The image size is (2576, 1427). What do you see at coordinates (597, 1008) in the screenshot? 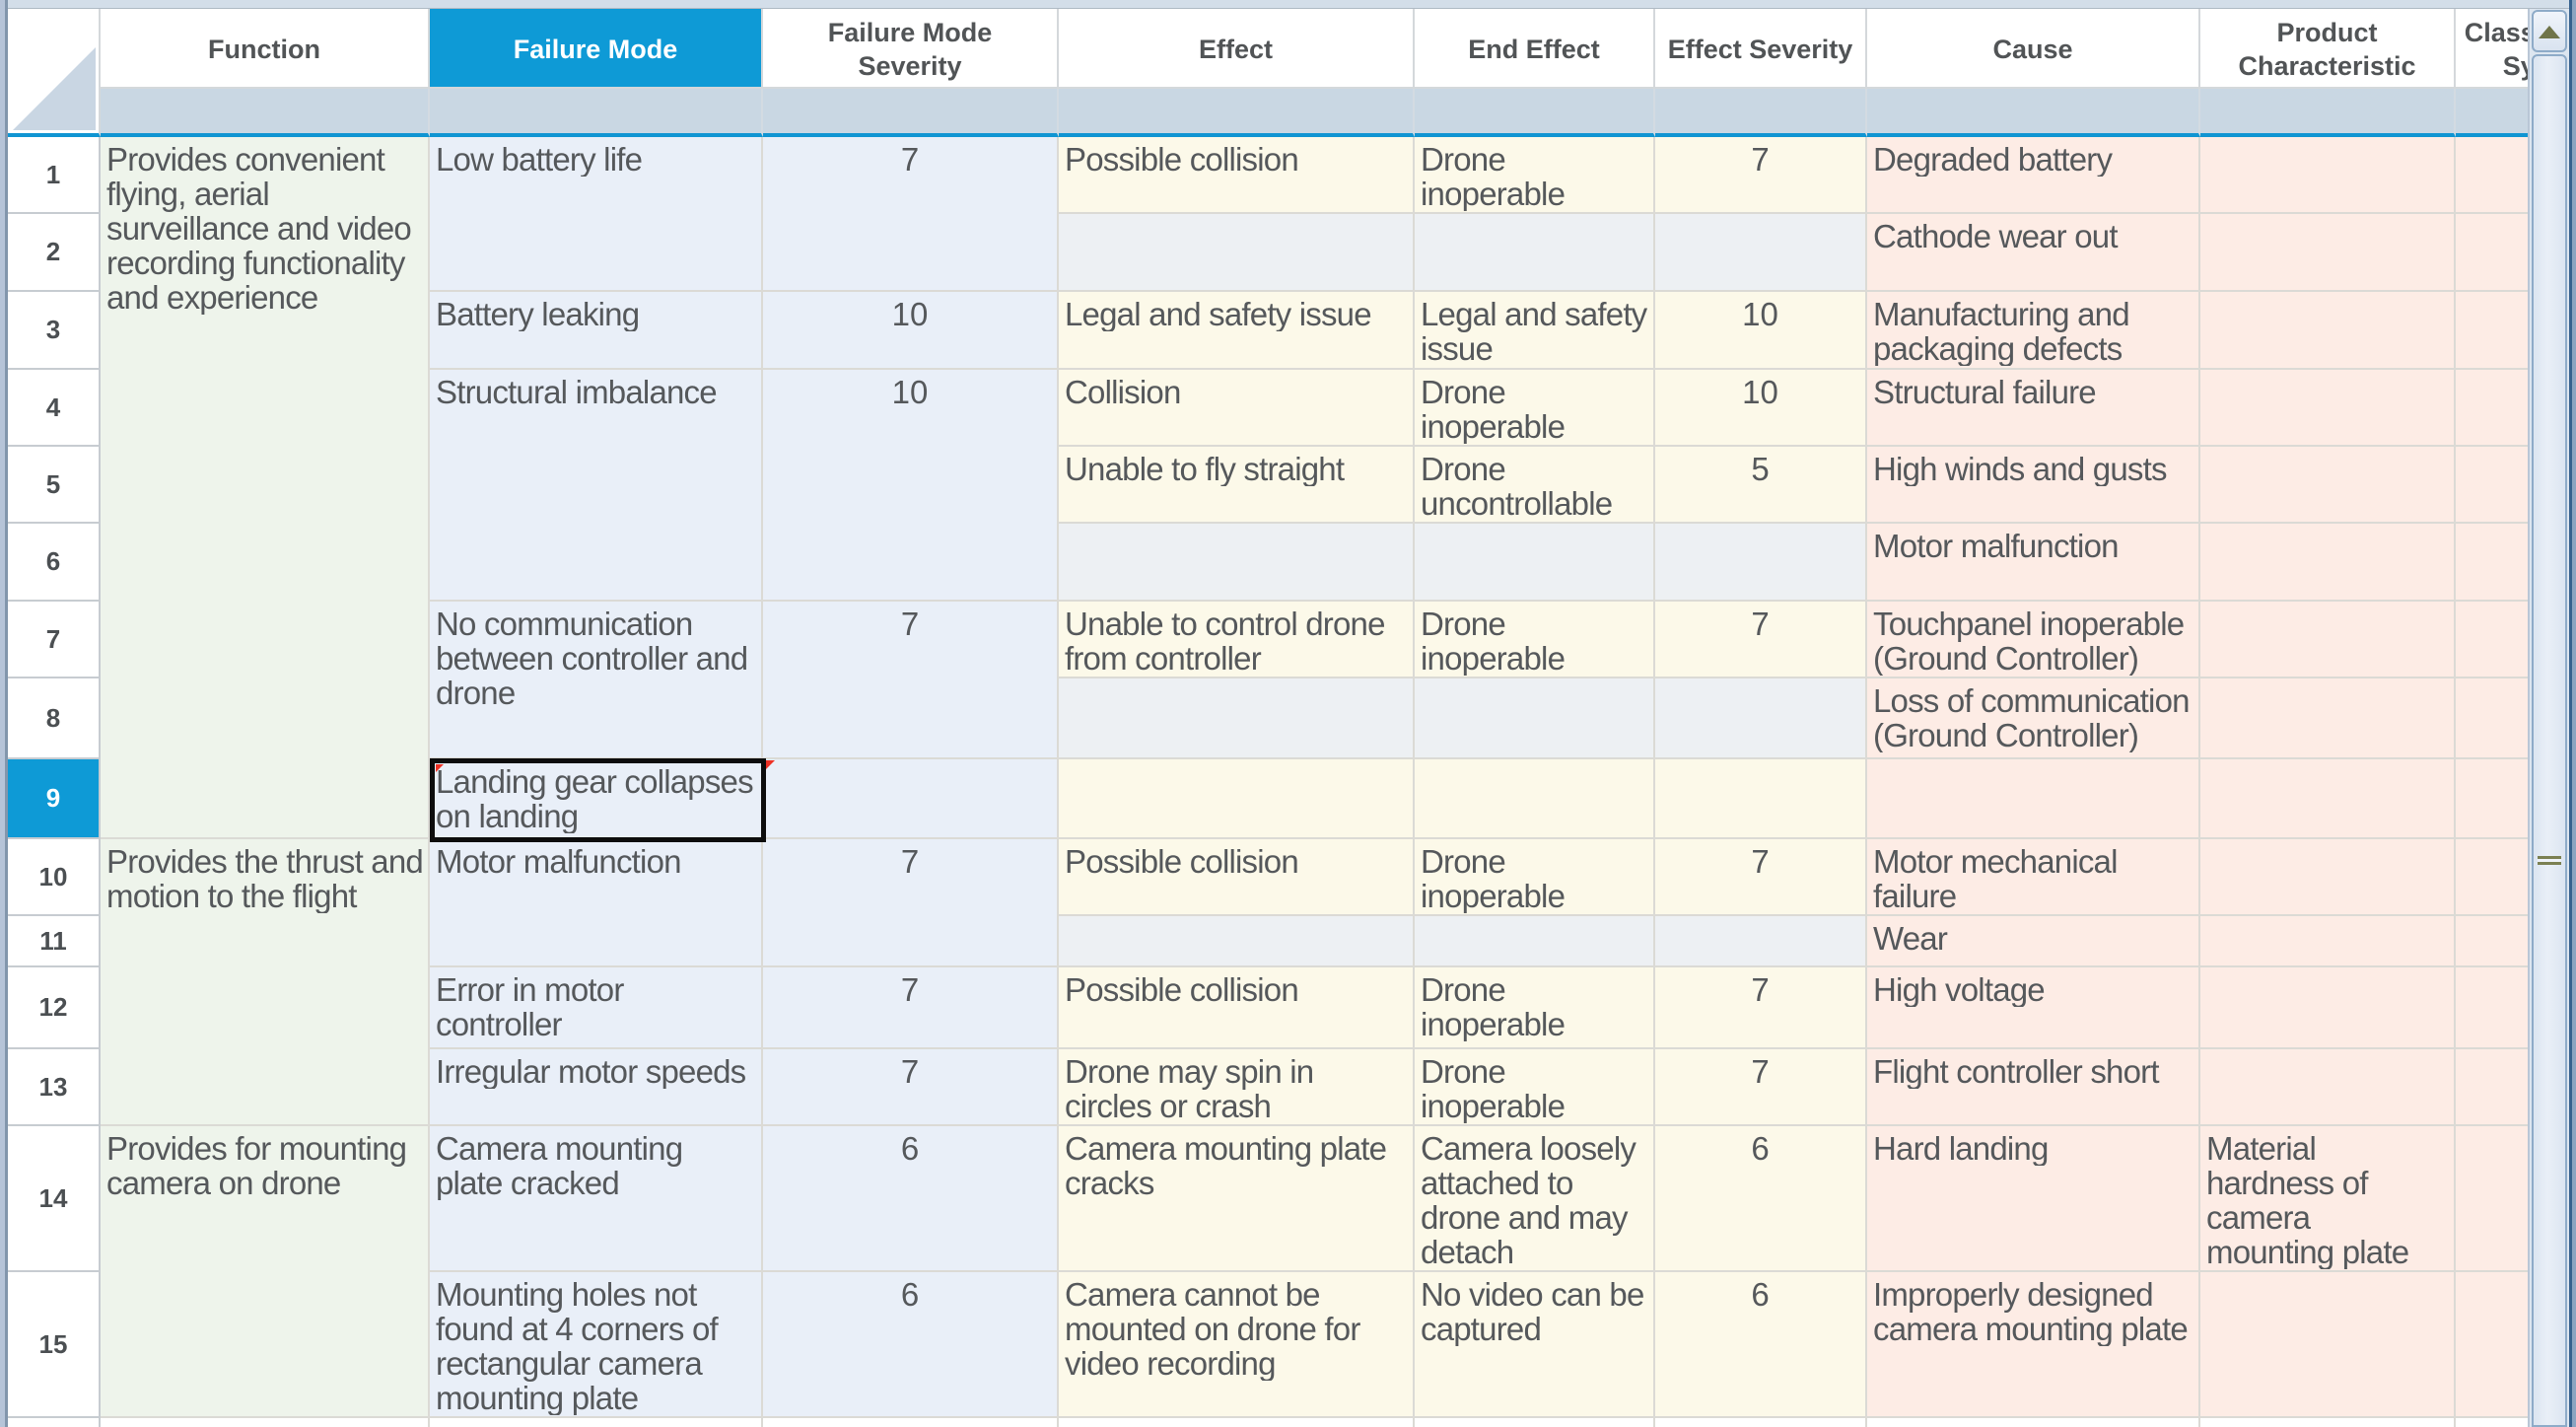
I see `cell-r12-failure-mode: Error in motor controller` at bounding box center [597, 1008].